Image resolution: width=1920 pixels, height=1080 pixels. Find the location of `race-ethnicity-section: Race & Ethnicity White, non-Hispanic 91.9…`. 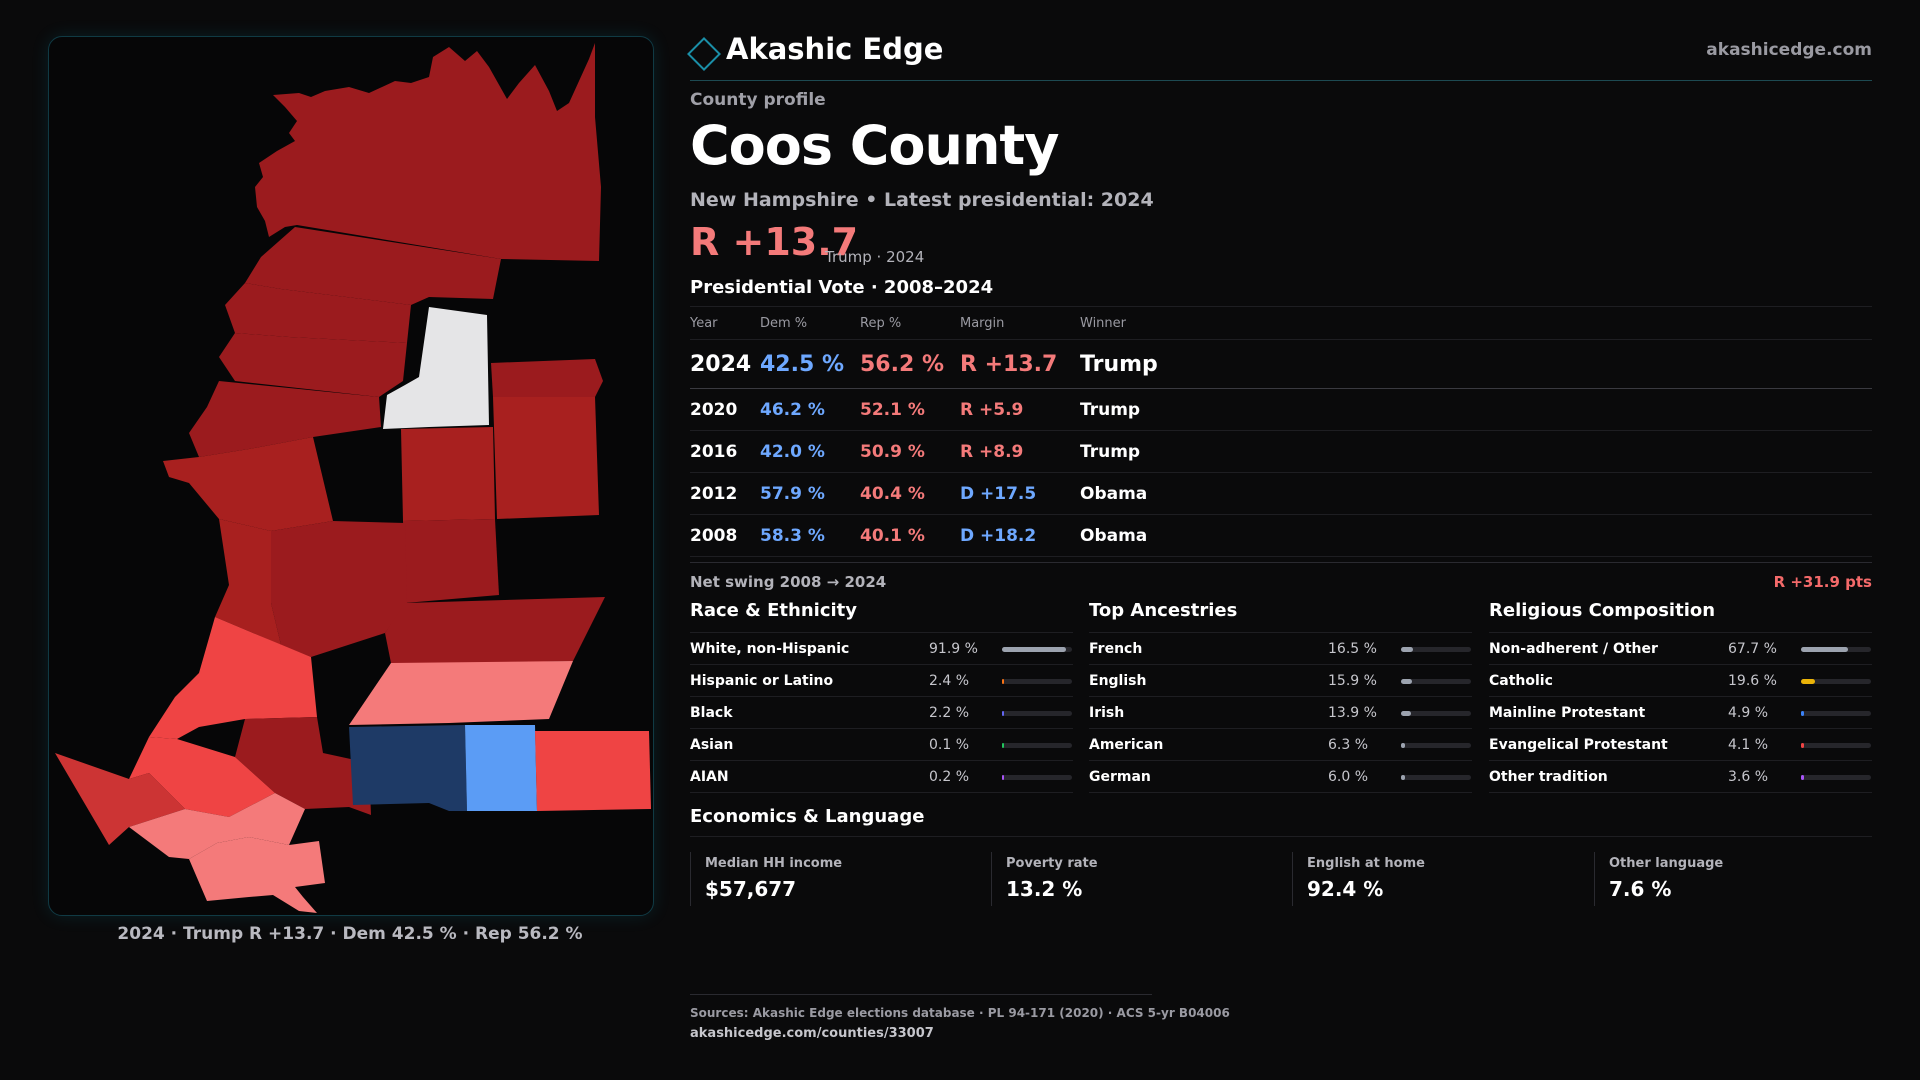

race-ethnicity-section: Race & Ethnicity White, non-Hispanic 91.9… is located at coordinates (881, 696).